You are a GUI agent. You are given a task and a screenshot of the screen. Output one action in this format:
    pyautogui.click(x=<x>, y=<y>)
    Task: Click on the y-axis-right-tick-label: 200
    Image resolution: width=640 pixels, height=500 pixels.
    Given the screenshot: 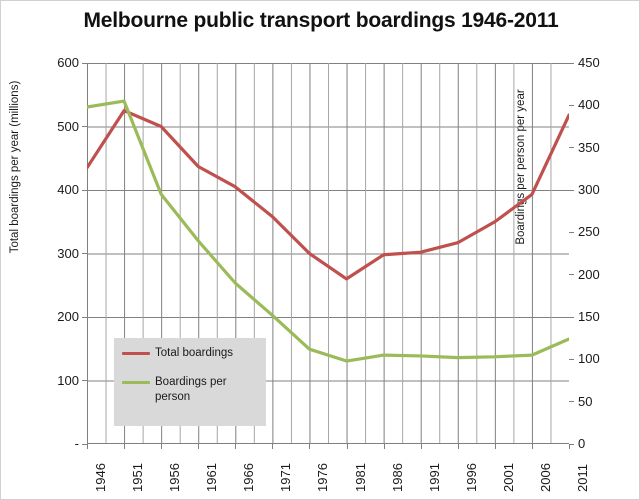 What is the action you would take?
    pyautogui.click(x=589, y=274)
    